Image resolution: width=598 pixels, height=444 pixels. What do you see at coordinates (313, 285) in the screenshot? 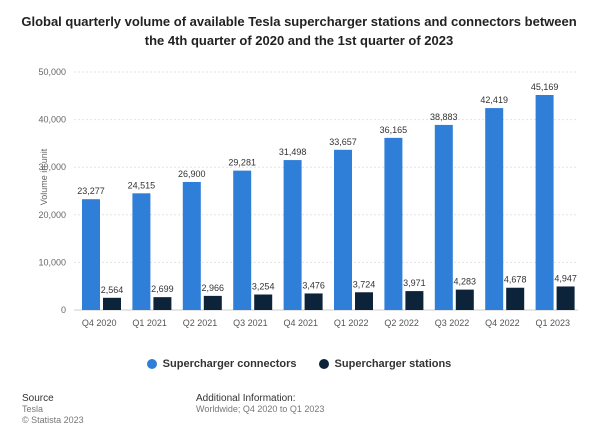
I see `data-label-stations: 3,476` at bounding box center [313, 285].